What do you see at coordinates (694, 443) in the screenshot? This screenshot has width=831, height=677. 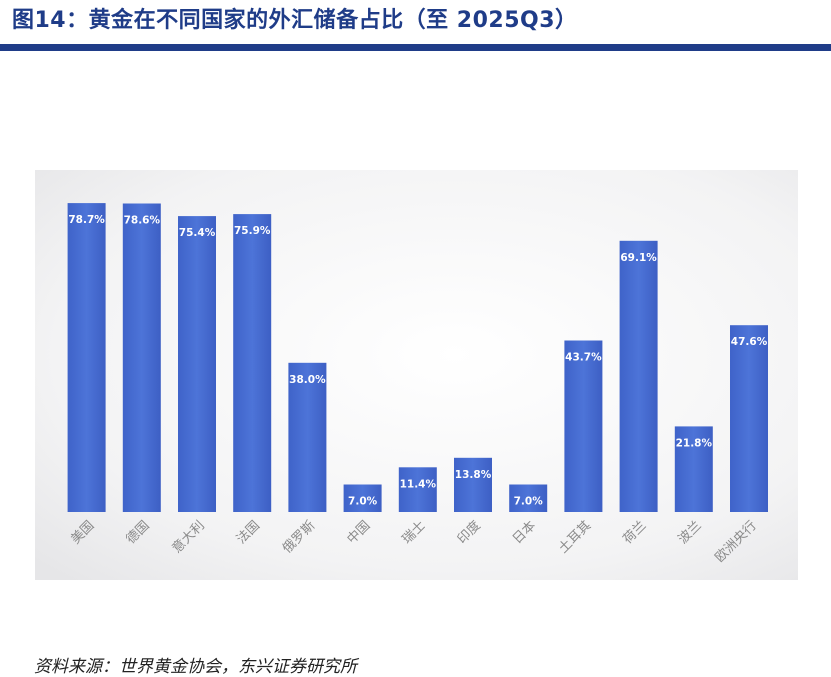 I see `bar-value-label-11: 21.8%` at bounding box center [694, 443].